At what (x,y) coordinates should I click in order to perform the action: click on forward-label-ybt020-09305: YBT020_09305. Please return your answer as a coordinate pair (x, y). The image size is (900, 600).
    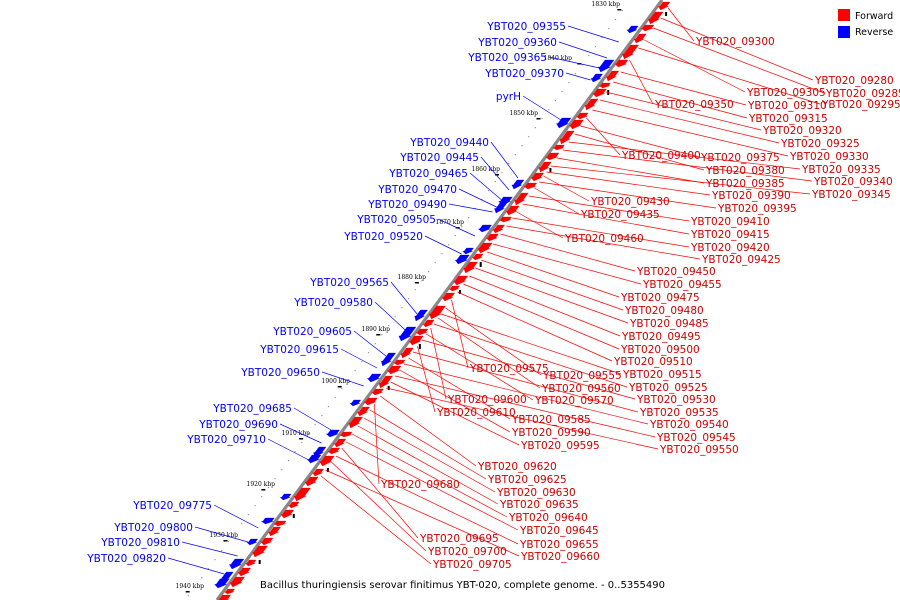
    Looking at the image, I should click on (786, 93).